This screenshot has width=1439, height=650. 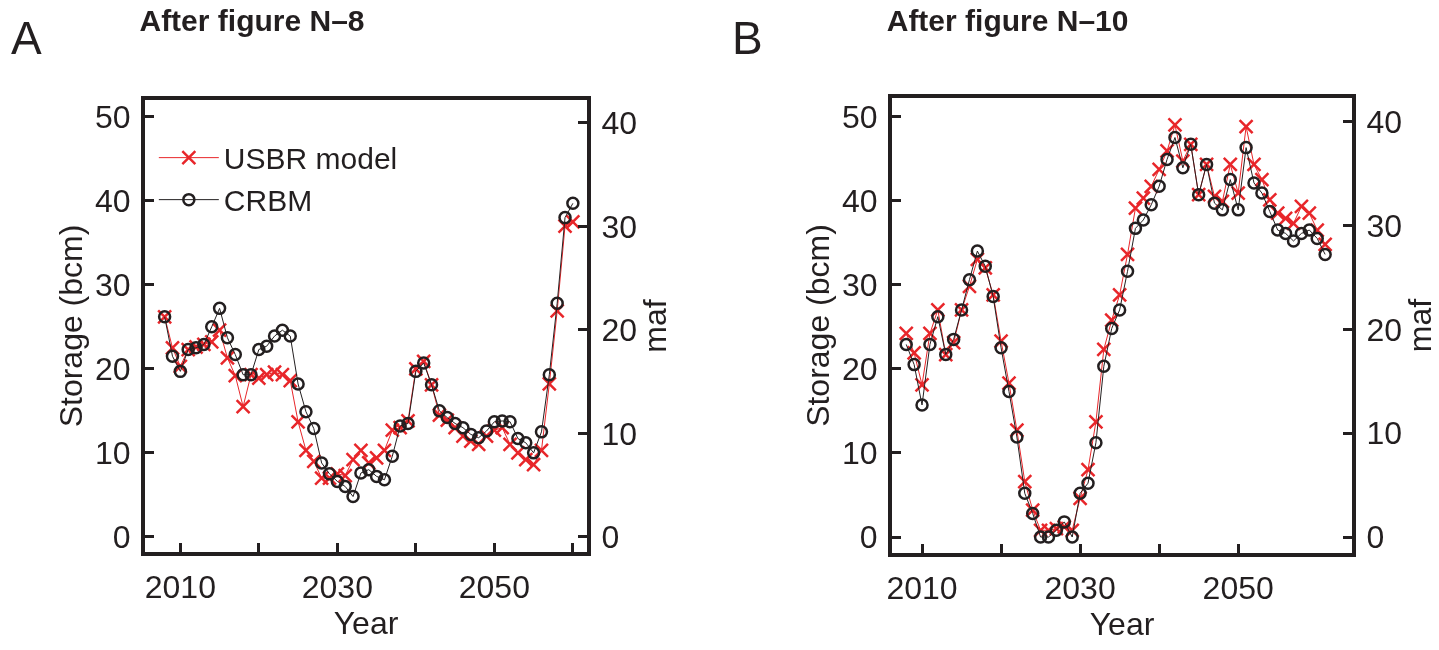 What do you see at coordinates (747, 38) in the screenshot?
I see `text: B` at bounding box center [747, 38].